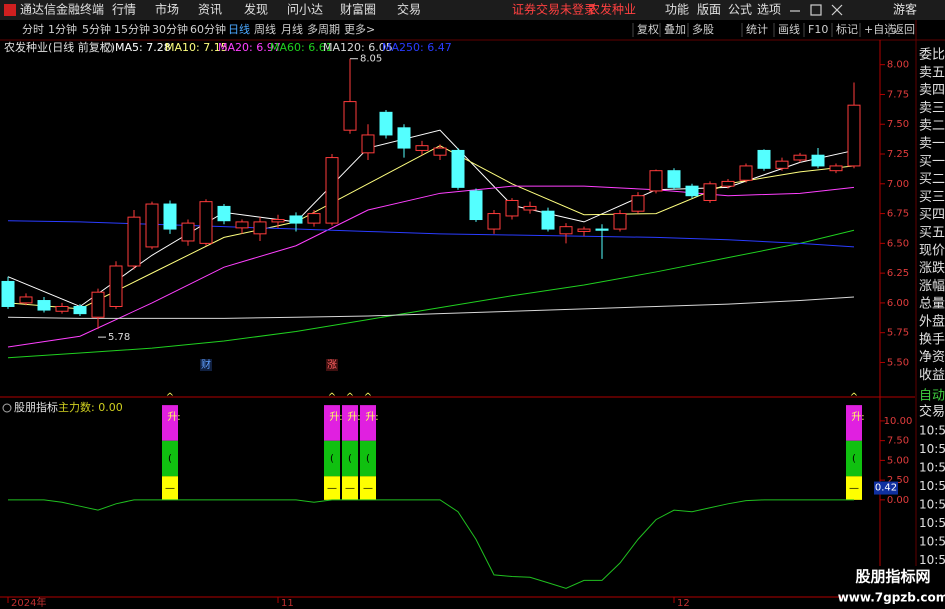  I want to click on y-tick-label: 0.00, so click(898, 500).